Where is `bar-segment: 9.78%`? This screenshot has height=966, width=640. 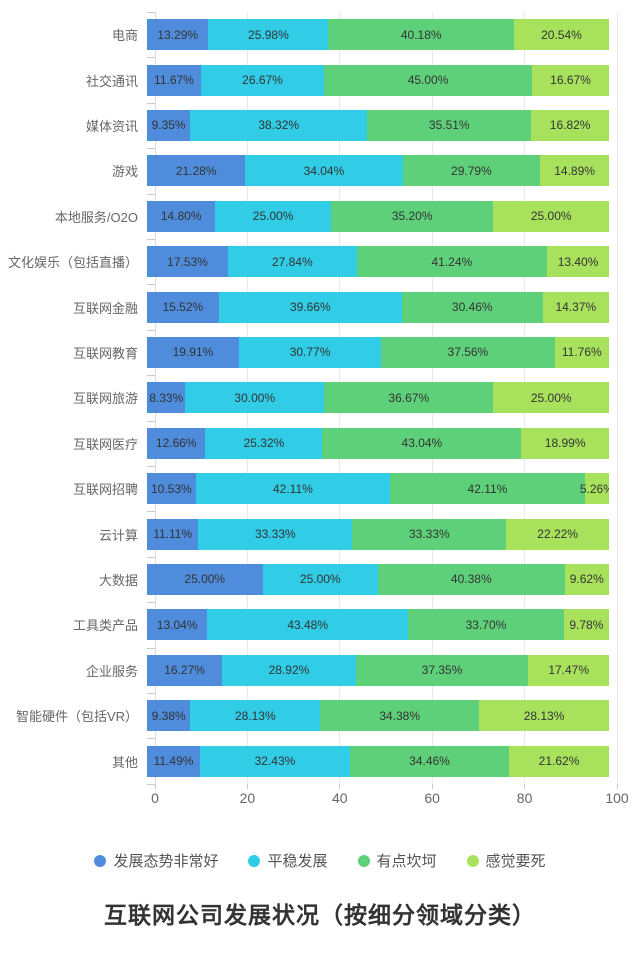 bar-segment: 9.78% is located at coordinates (586, 625).